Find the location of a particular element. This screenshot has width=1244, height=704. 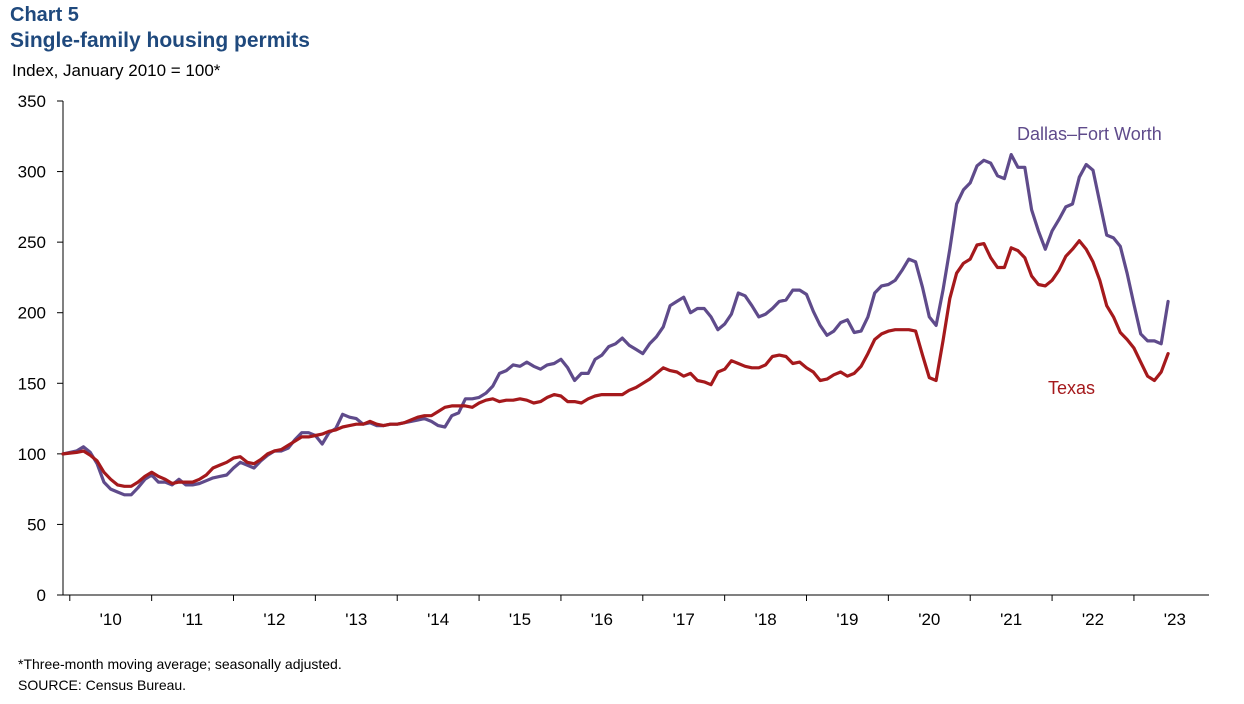

chart-number: Chart 5 is located at coordinates (44, 15).